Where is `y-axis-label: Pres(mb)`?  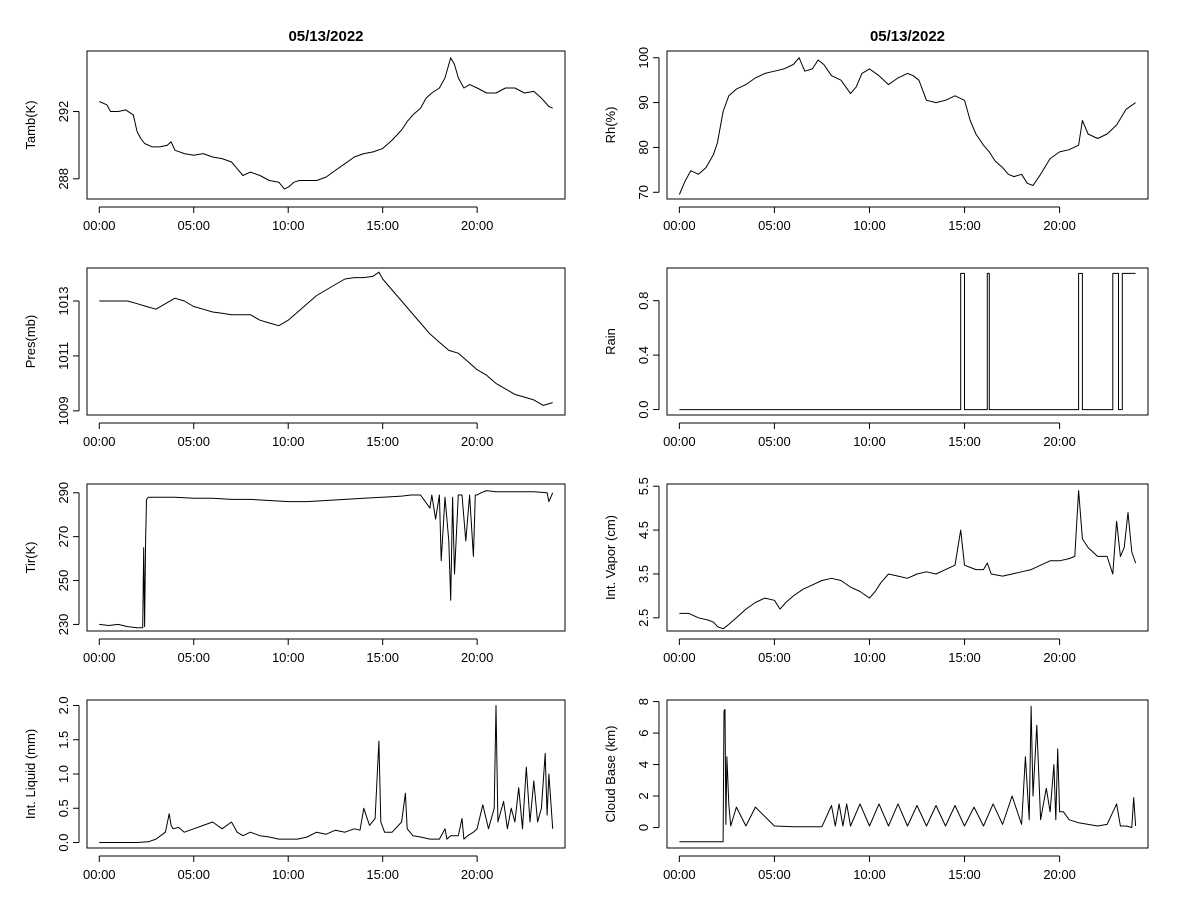 y-axis-label: Pres(mb) is located at coordinates (30, 341).